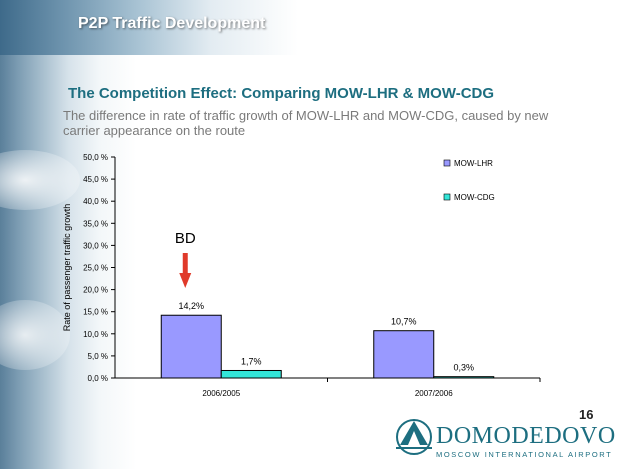 Image resolution: width=621 pixels, height=469 pixels. I want to click on data-label: 0,3%, so click(463, 368).